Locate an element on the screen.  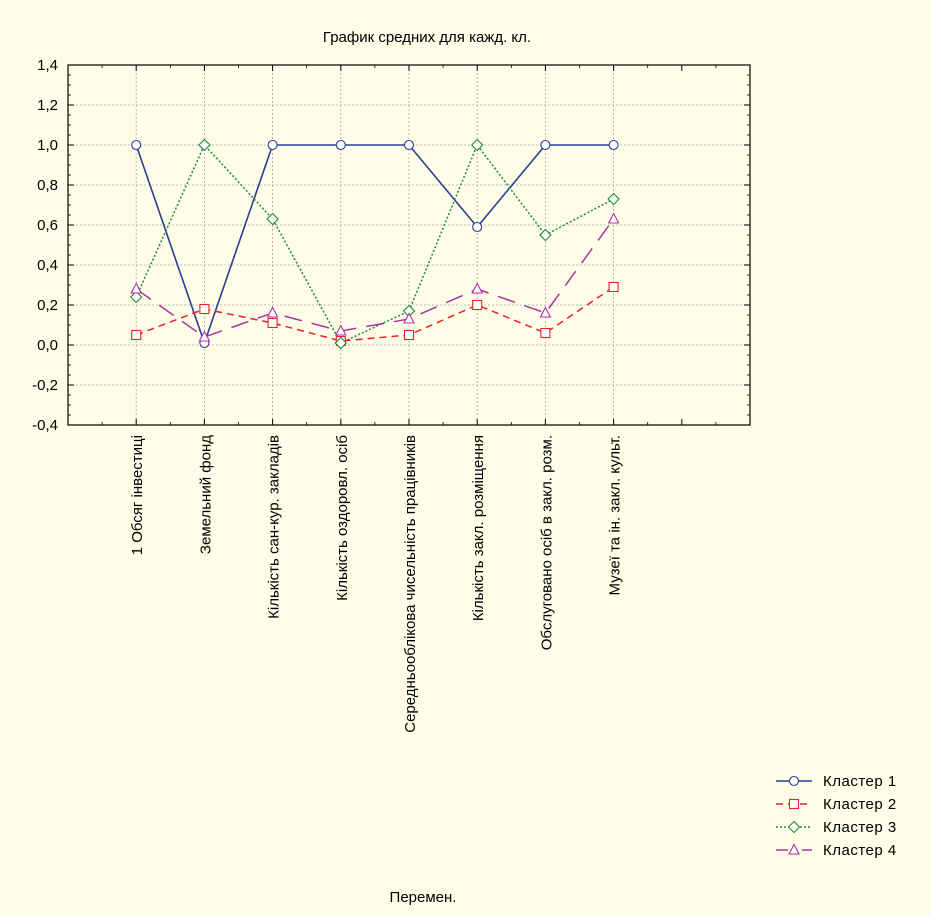
y-tick-label: 1,4 is located at coordinates (47, 65).